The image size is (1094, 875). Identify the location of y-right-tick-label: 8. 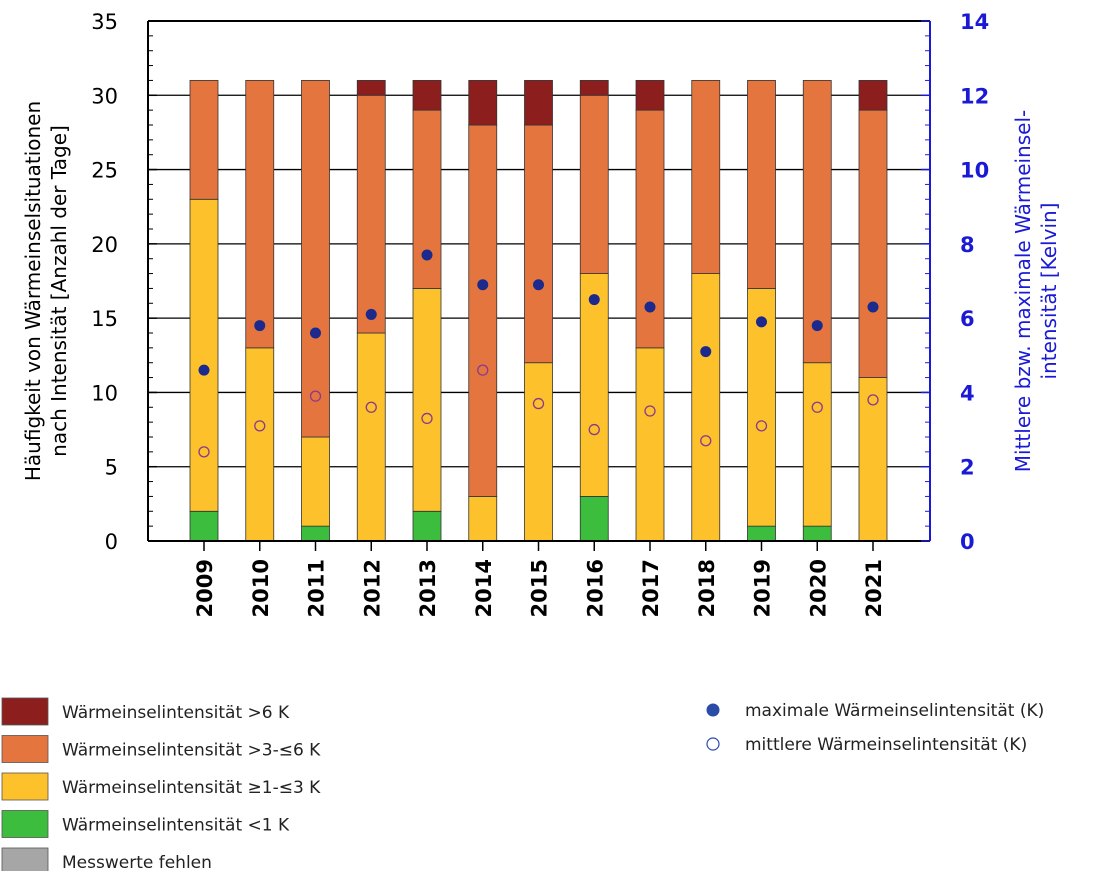
(967, 245).